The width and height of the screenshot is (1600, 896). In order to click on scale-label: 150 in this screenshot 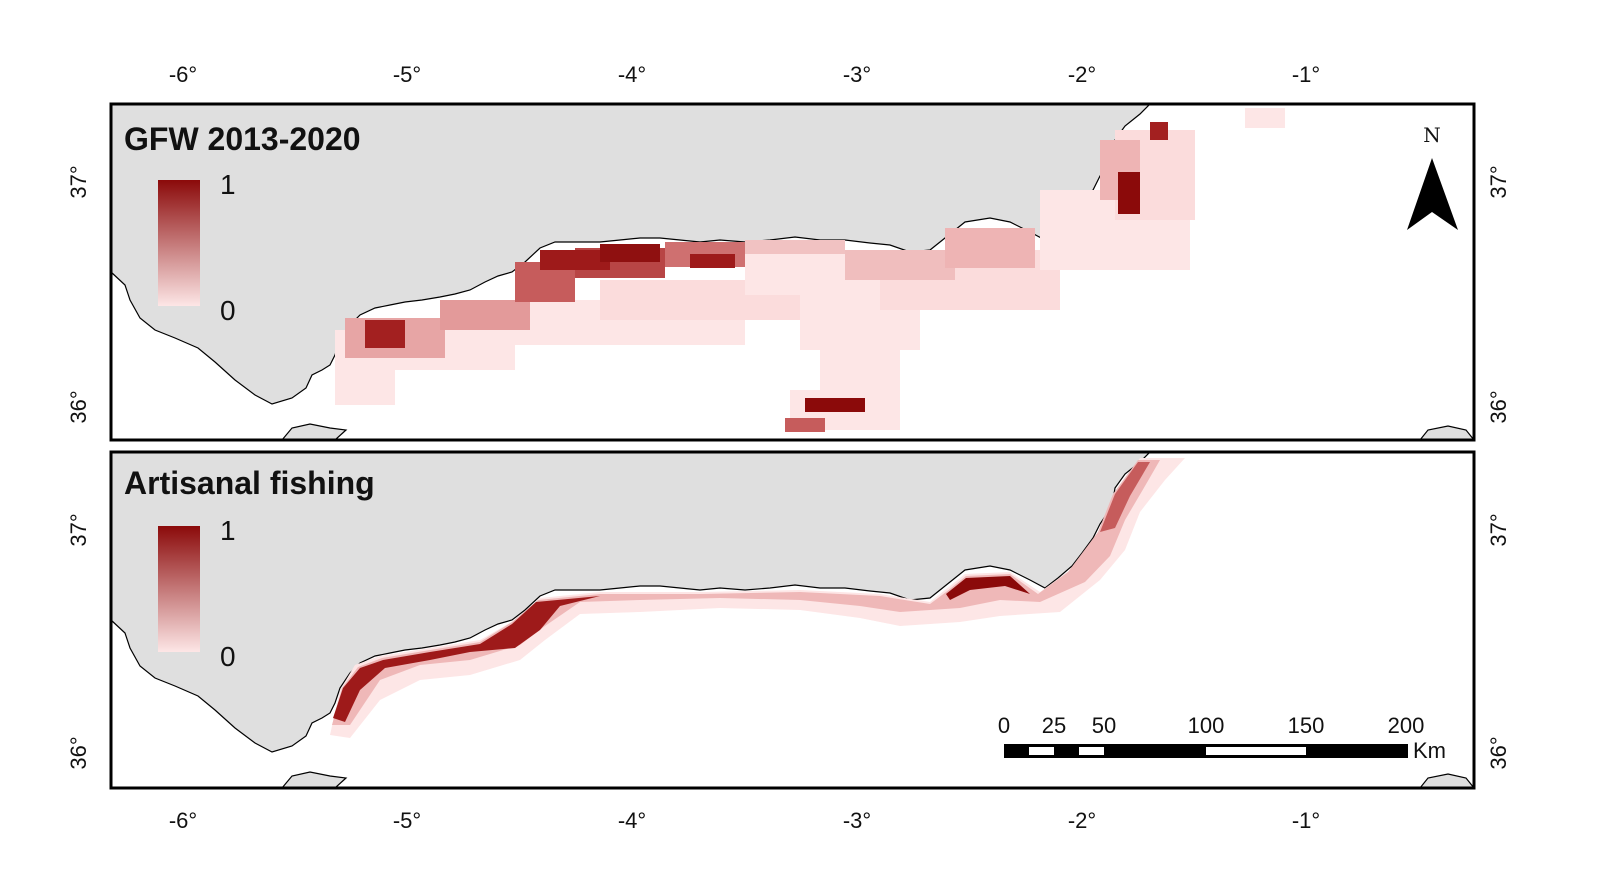, I will do `click(1306, 725)`.